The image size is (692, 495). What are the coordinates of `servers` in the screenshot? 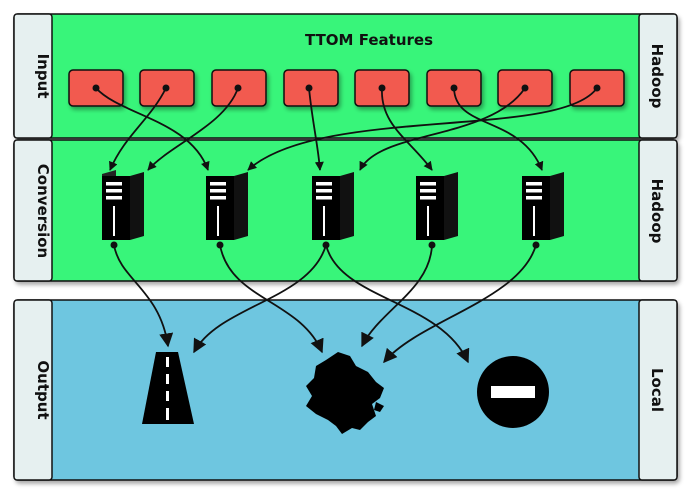 It's located at (333, 205).